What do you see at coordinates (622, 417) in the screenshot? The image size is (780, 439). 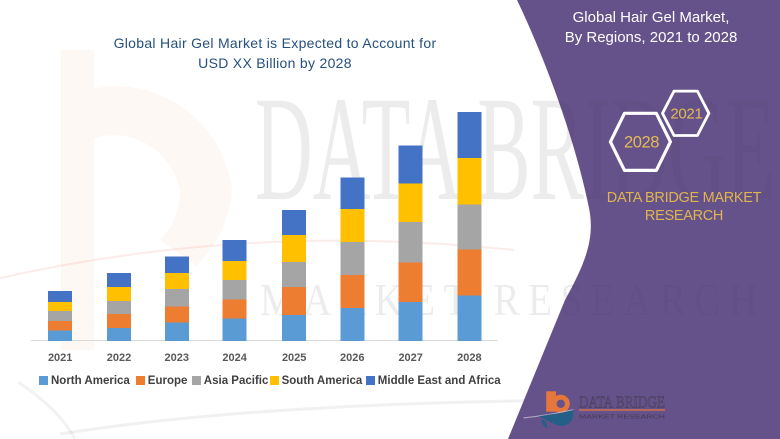 I see `svg-text: MARKET RESEARCH` at bounding box center [622, 417].